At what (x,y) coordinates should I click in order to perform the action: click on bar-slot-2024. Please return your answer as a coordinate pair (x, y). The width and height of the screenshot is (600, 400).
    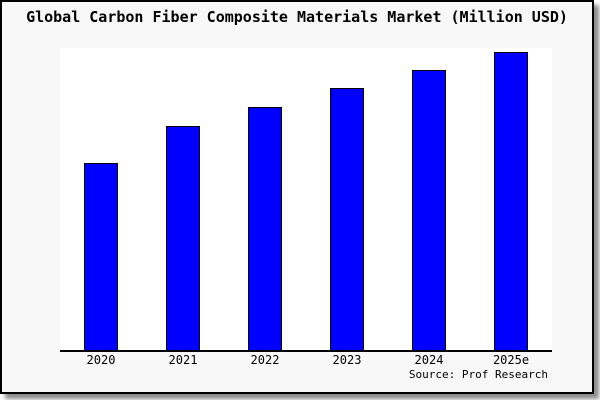
    Looking at the image, I should click on (429, 199).